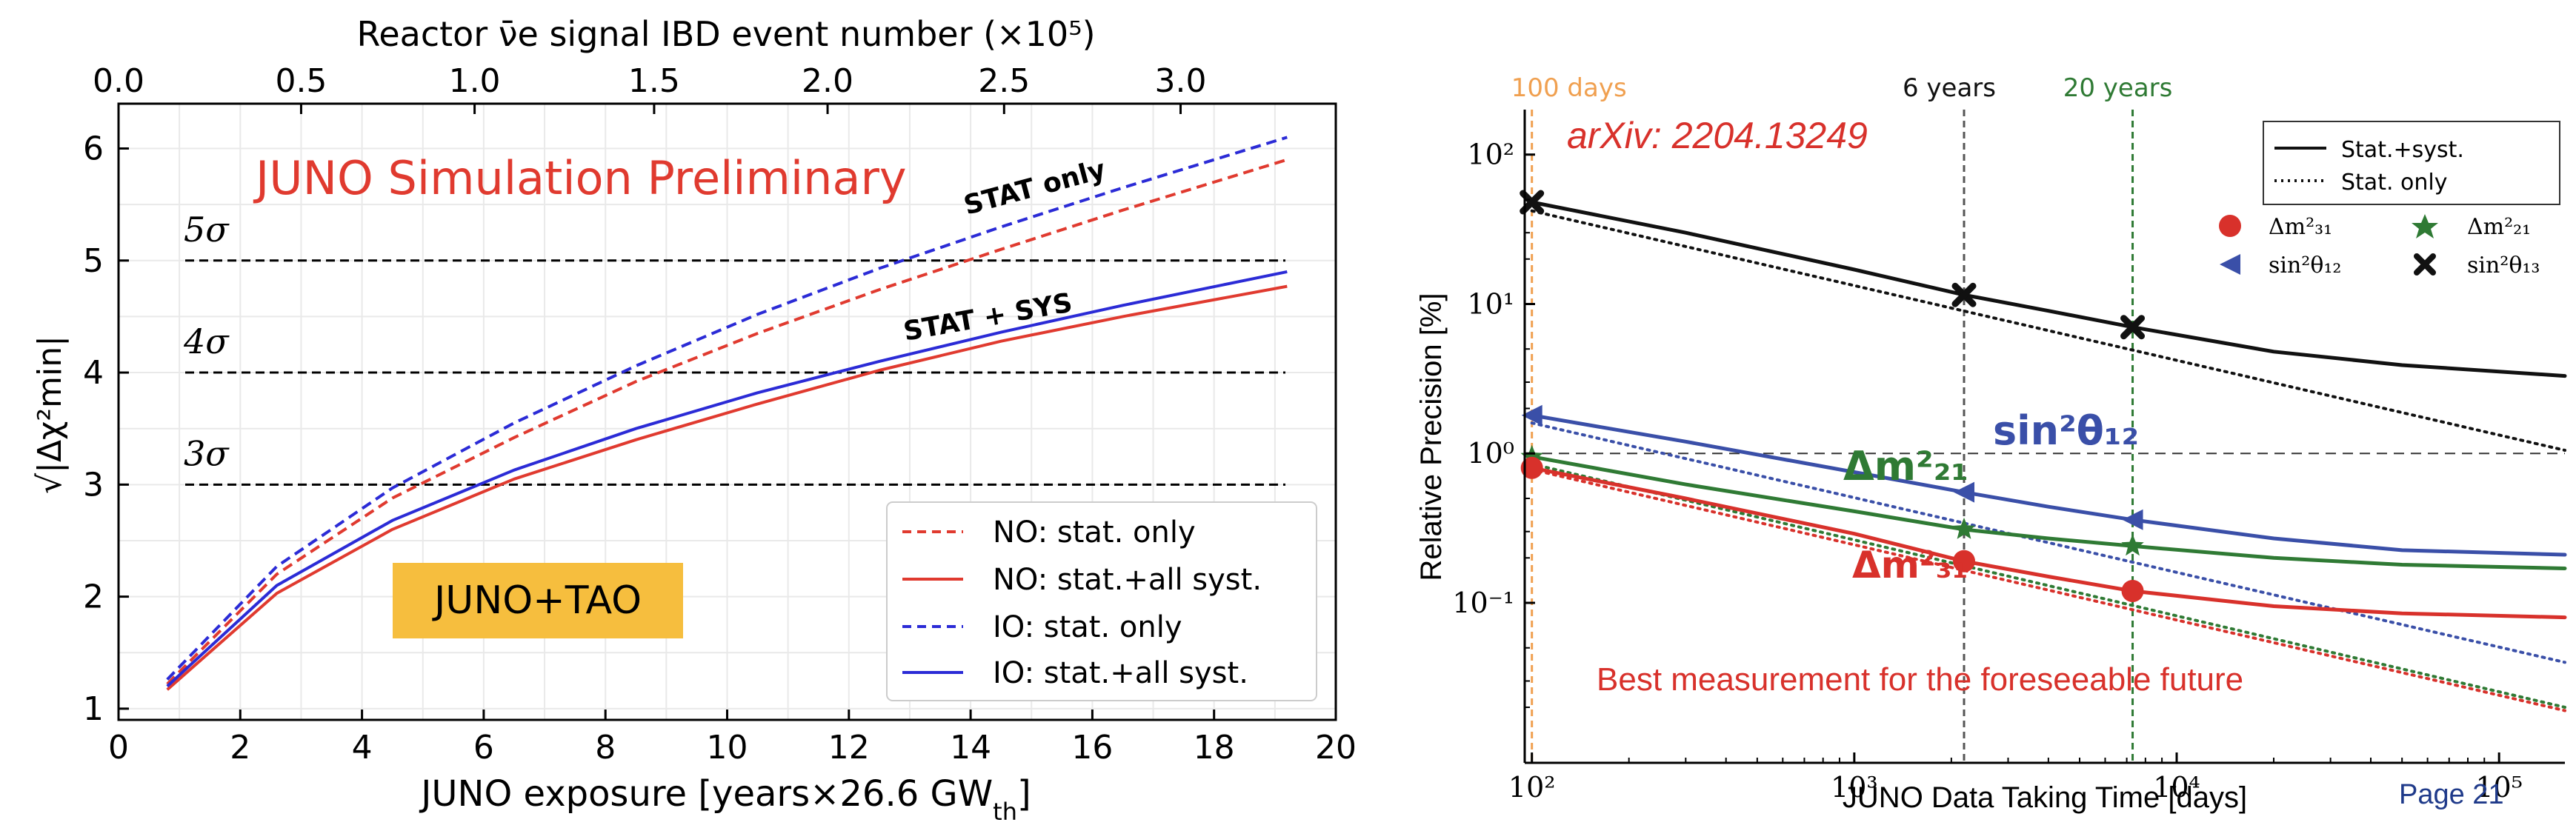 The height and width of the screenshot is (828, 2576). What do you see at coordinates (1483, 603) in the screenshot?
I see `right-y-tick-label: 10⁻¹` at bounding box center [1483, 603].